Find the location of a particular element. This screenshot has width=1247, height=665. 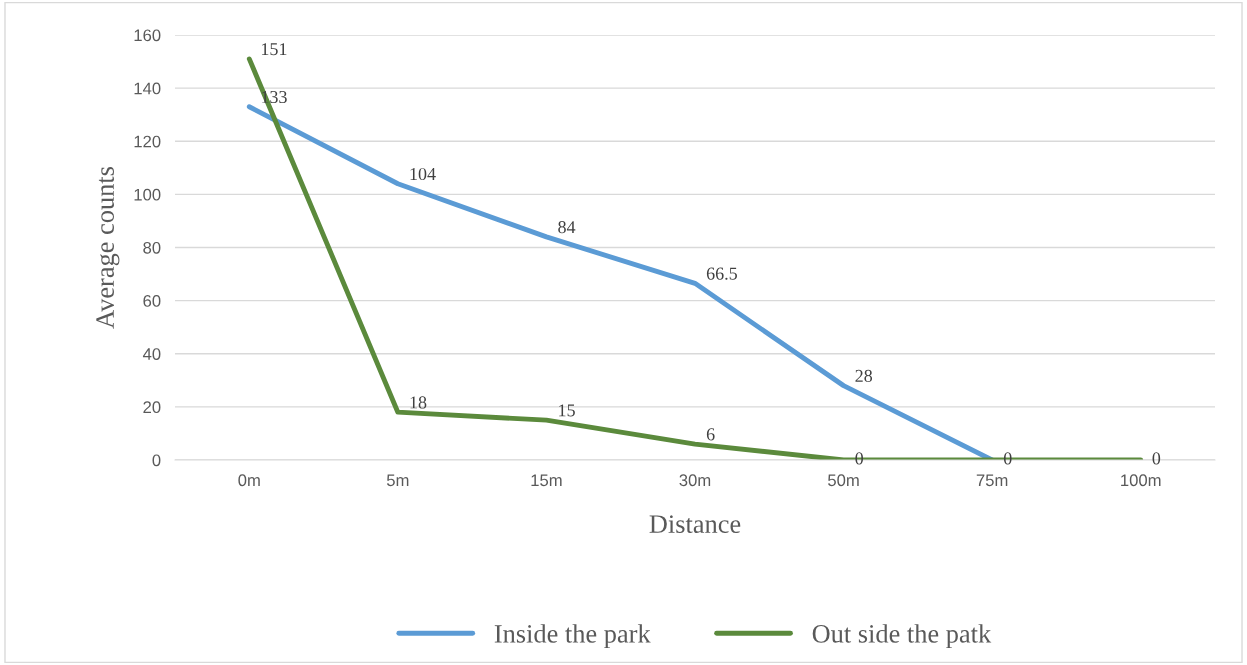

x-tick-label: 75m is located at coordinates (992, 480).